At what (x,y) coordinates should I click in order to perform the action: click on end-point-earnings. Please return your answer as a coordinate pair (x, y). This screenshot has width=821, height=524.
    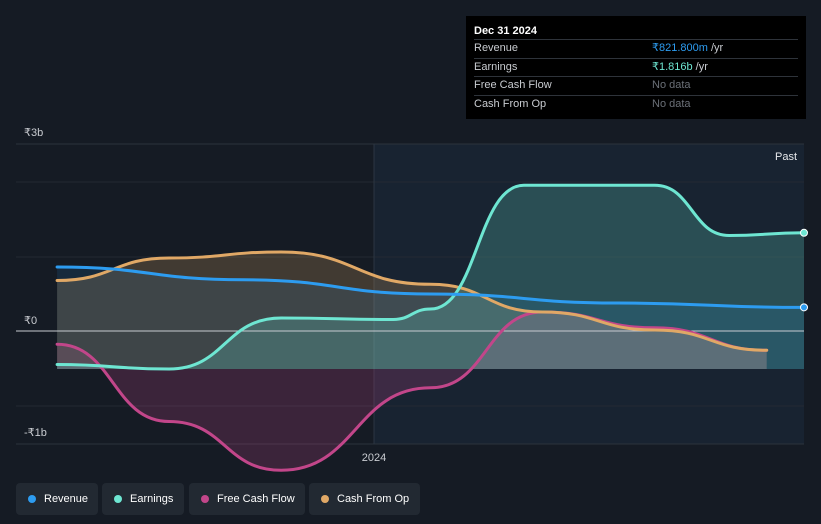
    Looking at the image, I should click on (804, 232).